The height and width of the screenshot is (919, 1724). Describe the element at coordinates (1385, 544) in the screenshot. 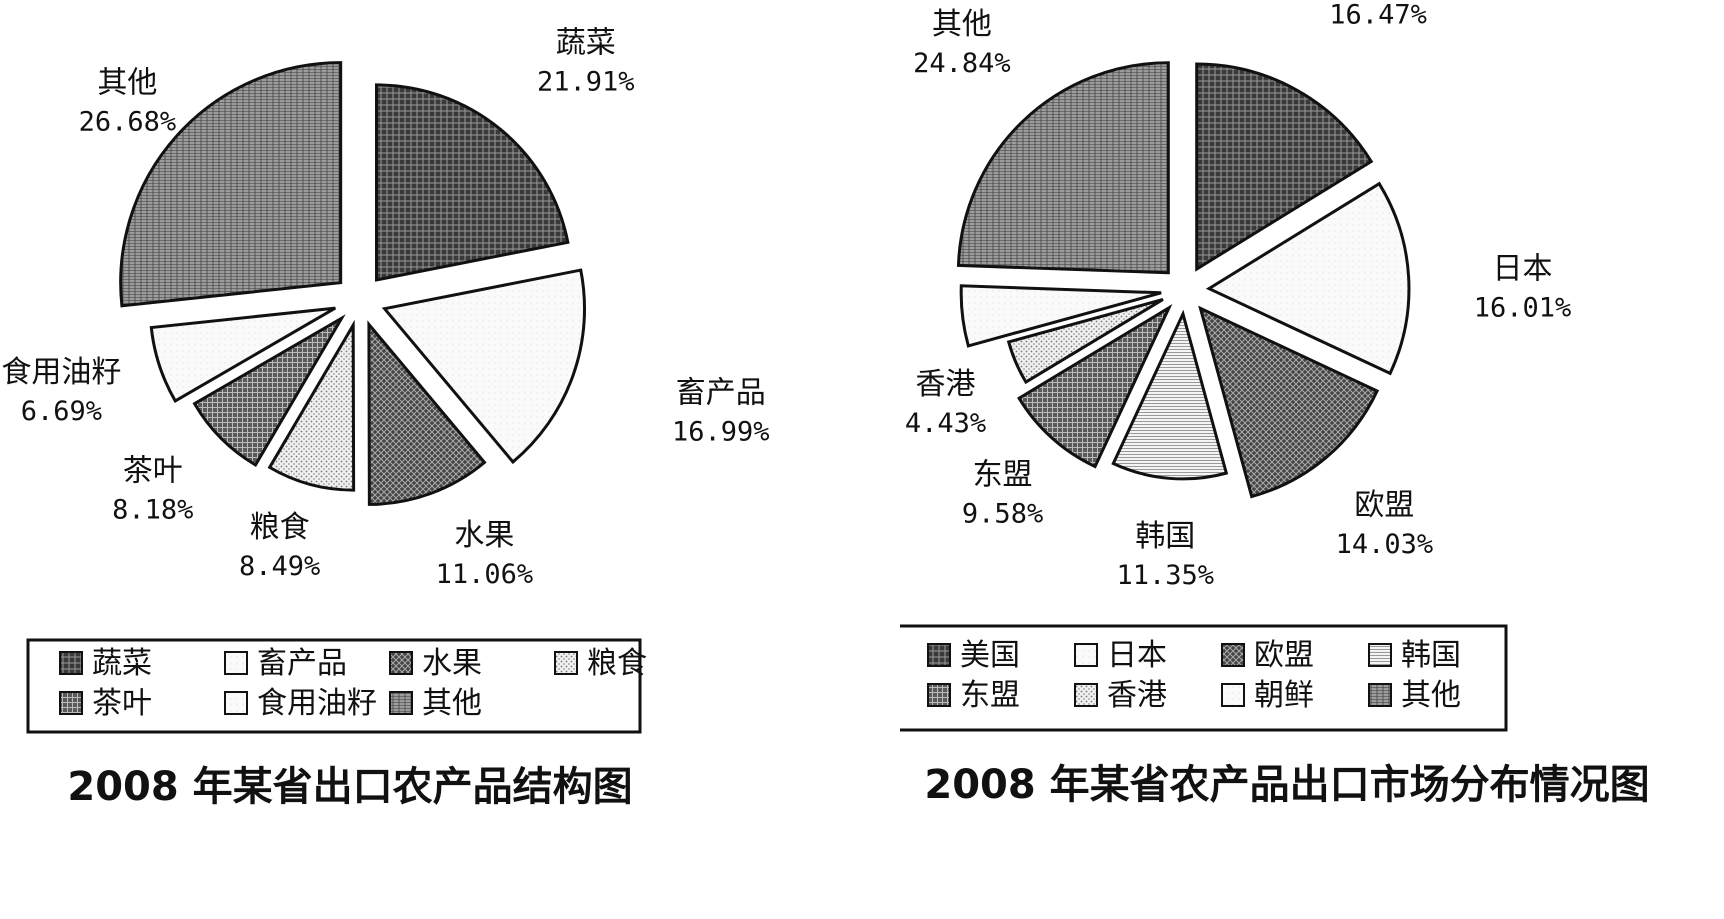

I see `slice-label-value: 14.03%` at that location.